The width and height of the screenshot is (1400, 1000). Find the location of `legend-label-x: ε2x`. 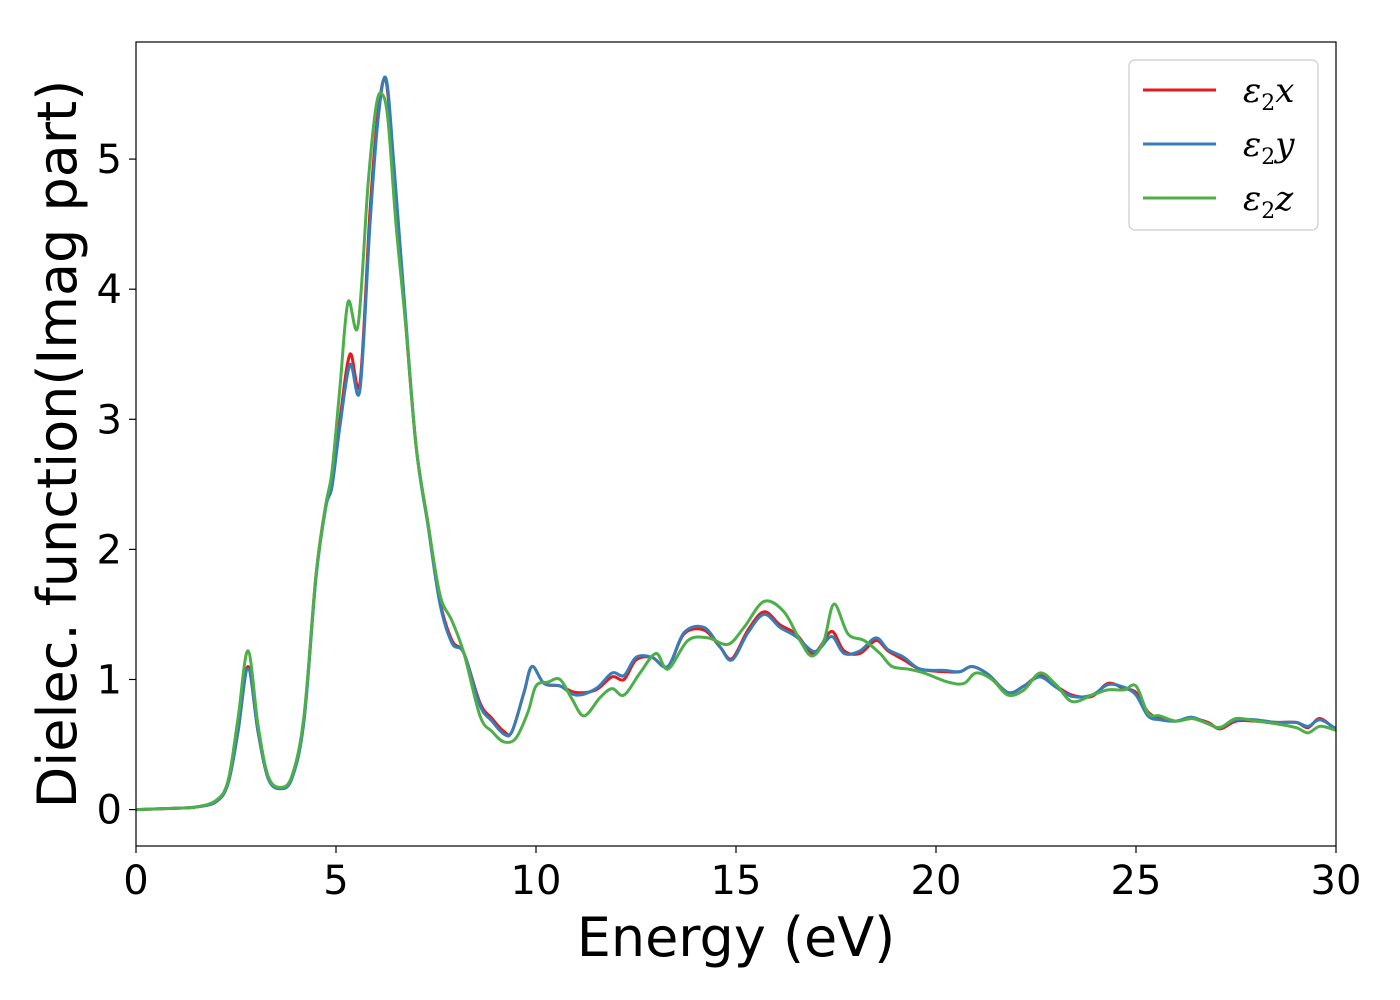

legend-label-x: ε2x is located at coordinates (1268, 93).